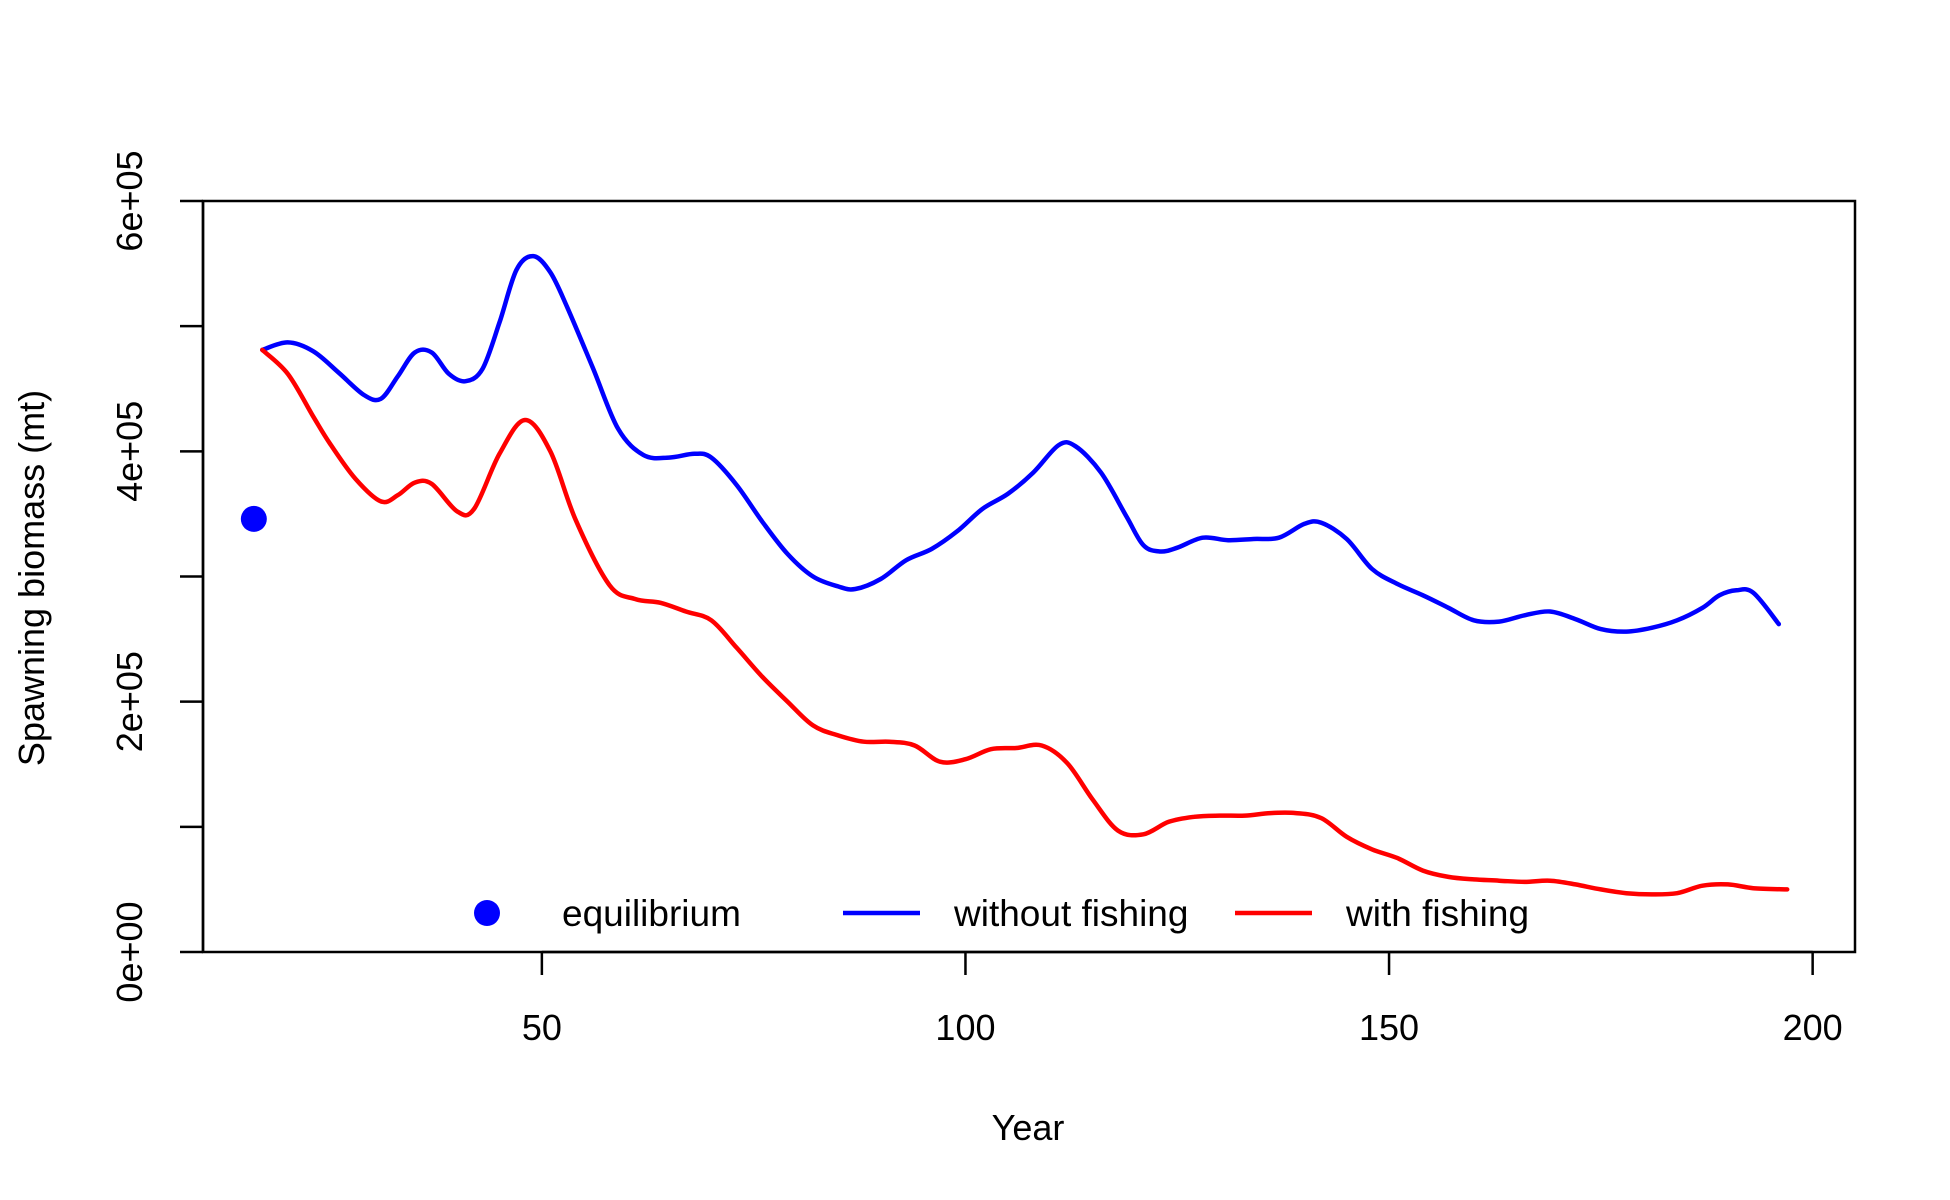  I want to click on x-axis: 50 100 150 200, so click(1182, 999).